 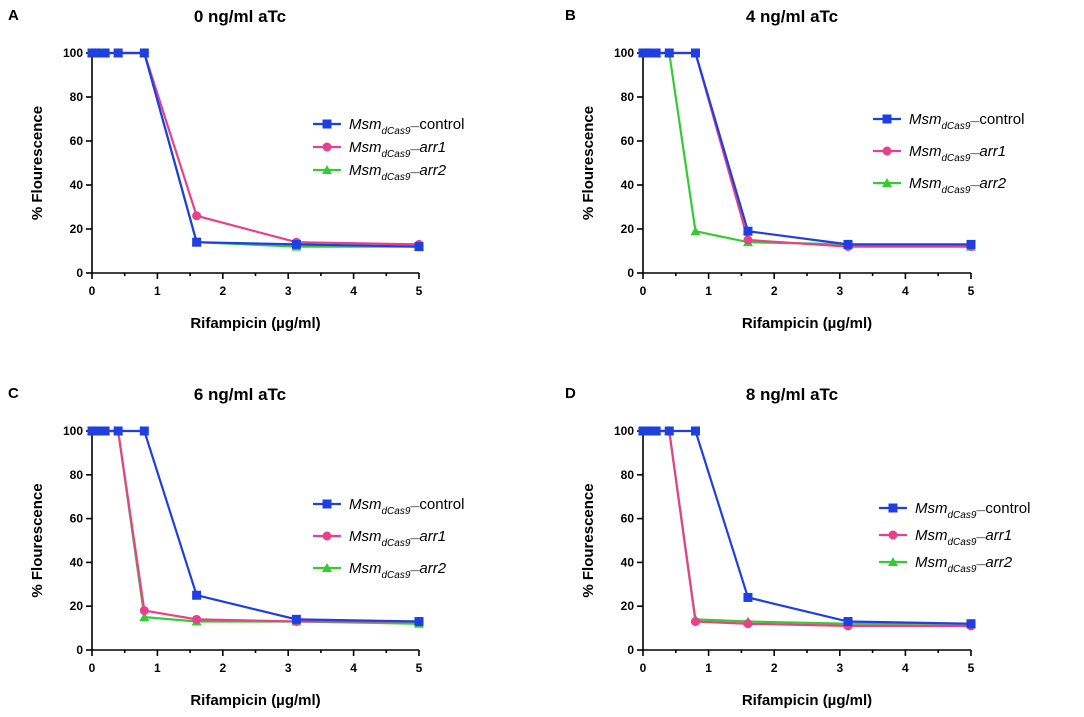 What do you see at coordinates (643, 291) in the screenshot?
I see `x-tick-label-b: 0` at bounding box center [643, 291].